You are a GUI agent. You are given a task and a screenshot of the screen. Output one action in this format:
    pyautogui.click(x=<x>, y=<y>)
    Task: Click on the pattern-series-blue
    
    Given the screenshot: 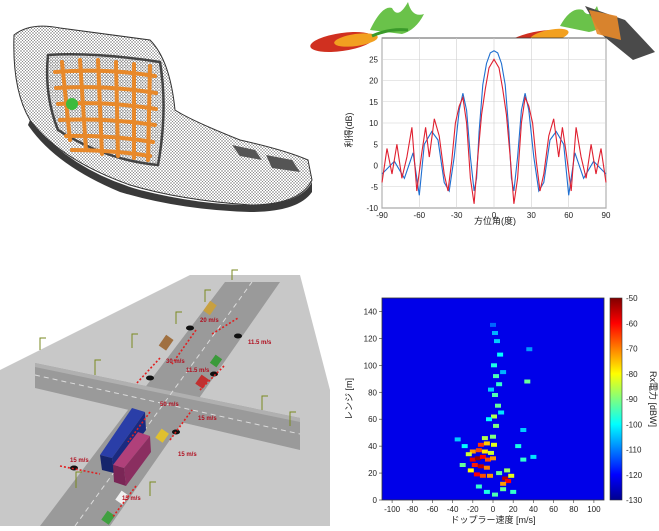 What is the action you would take?
    pyautogui.click(x=494, y=123)
    